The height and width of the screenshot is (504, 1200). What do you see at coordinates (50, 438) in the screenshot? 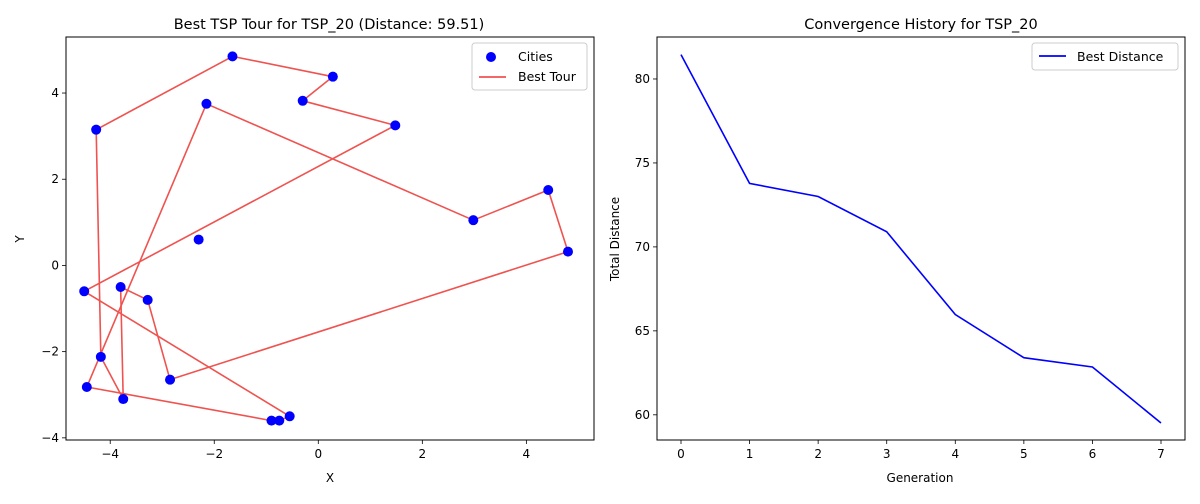
I see `tour-chart-ytick-label: −4` at bounding box center [50, 438].